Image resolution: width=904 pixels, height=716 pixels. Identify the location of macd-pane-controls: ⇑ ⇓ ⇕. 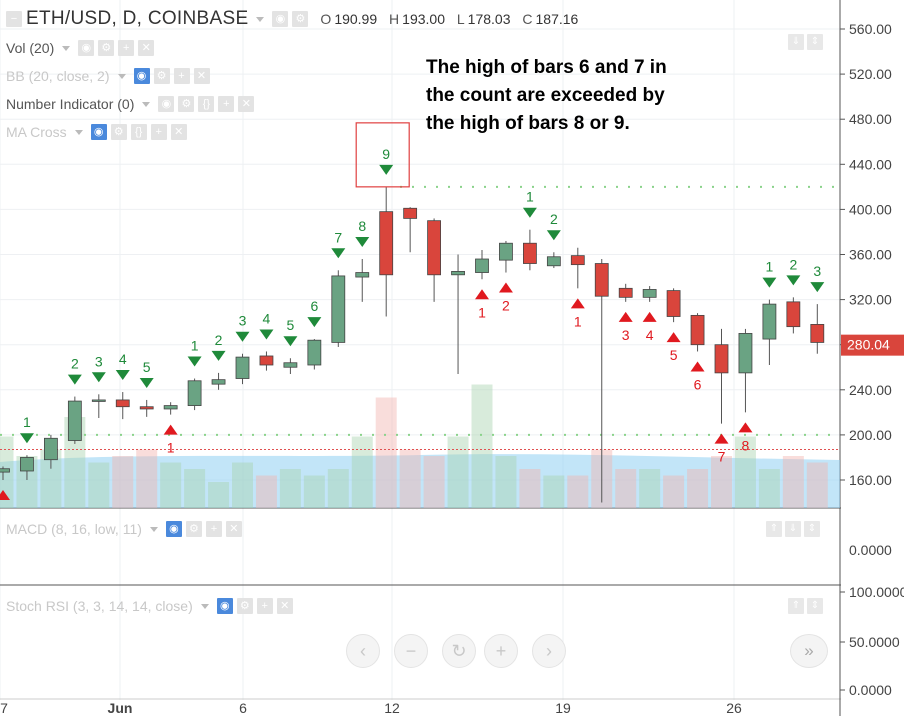
(793, 529).